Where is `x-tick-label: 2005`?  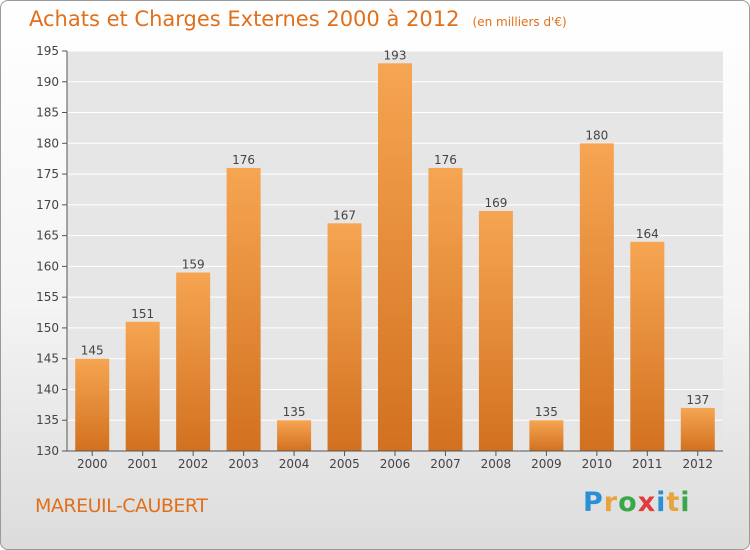 x-tick-label: 2005 is located at coordinates (344, 464).